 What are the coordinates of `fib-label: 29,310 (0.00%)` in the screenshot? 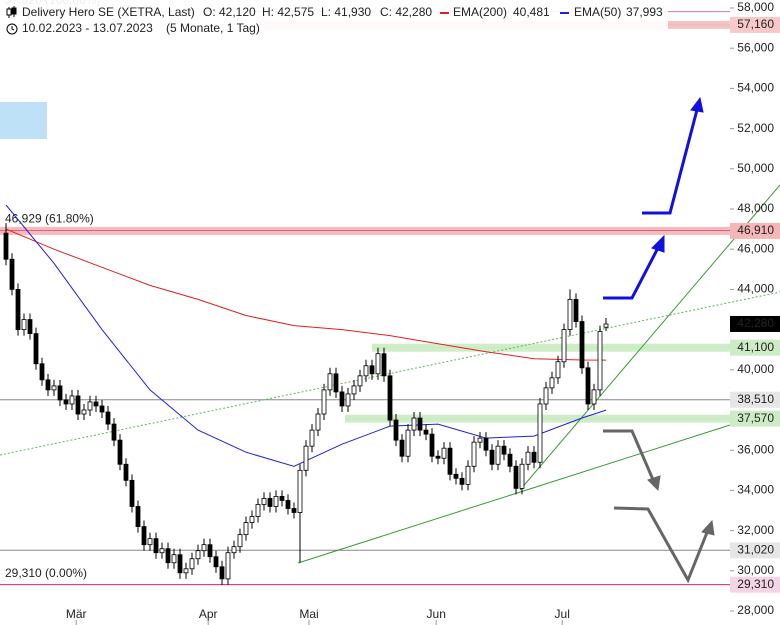 It's located at (46, 573).